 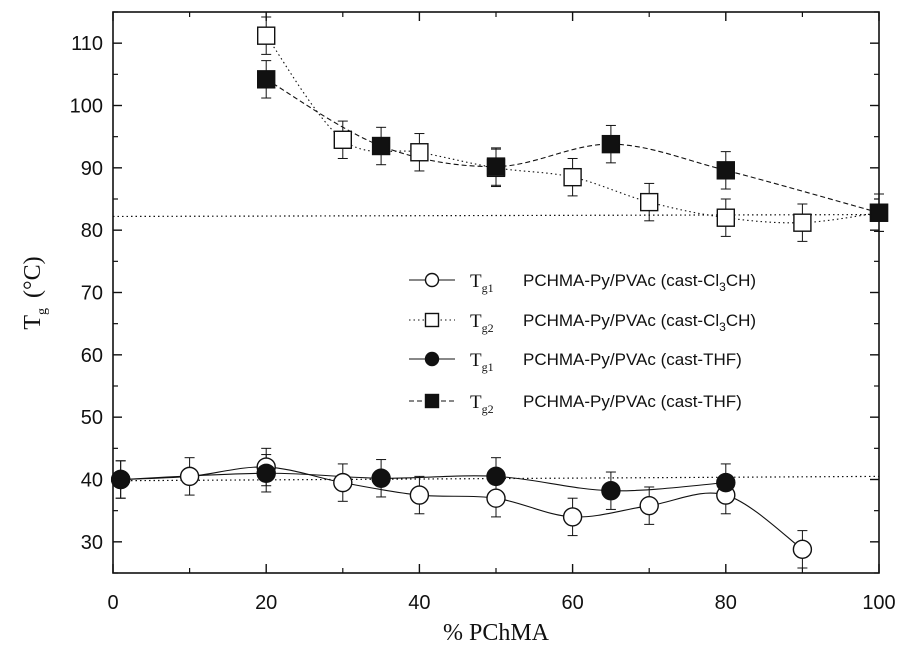 What do you see at coordinates (112, 603) in the screenshot?
I see `x-tick-label: 0` at bounding box center [112, 603].